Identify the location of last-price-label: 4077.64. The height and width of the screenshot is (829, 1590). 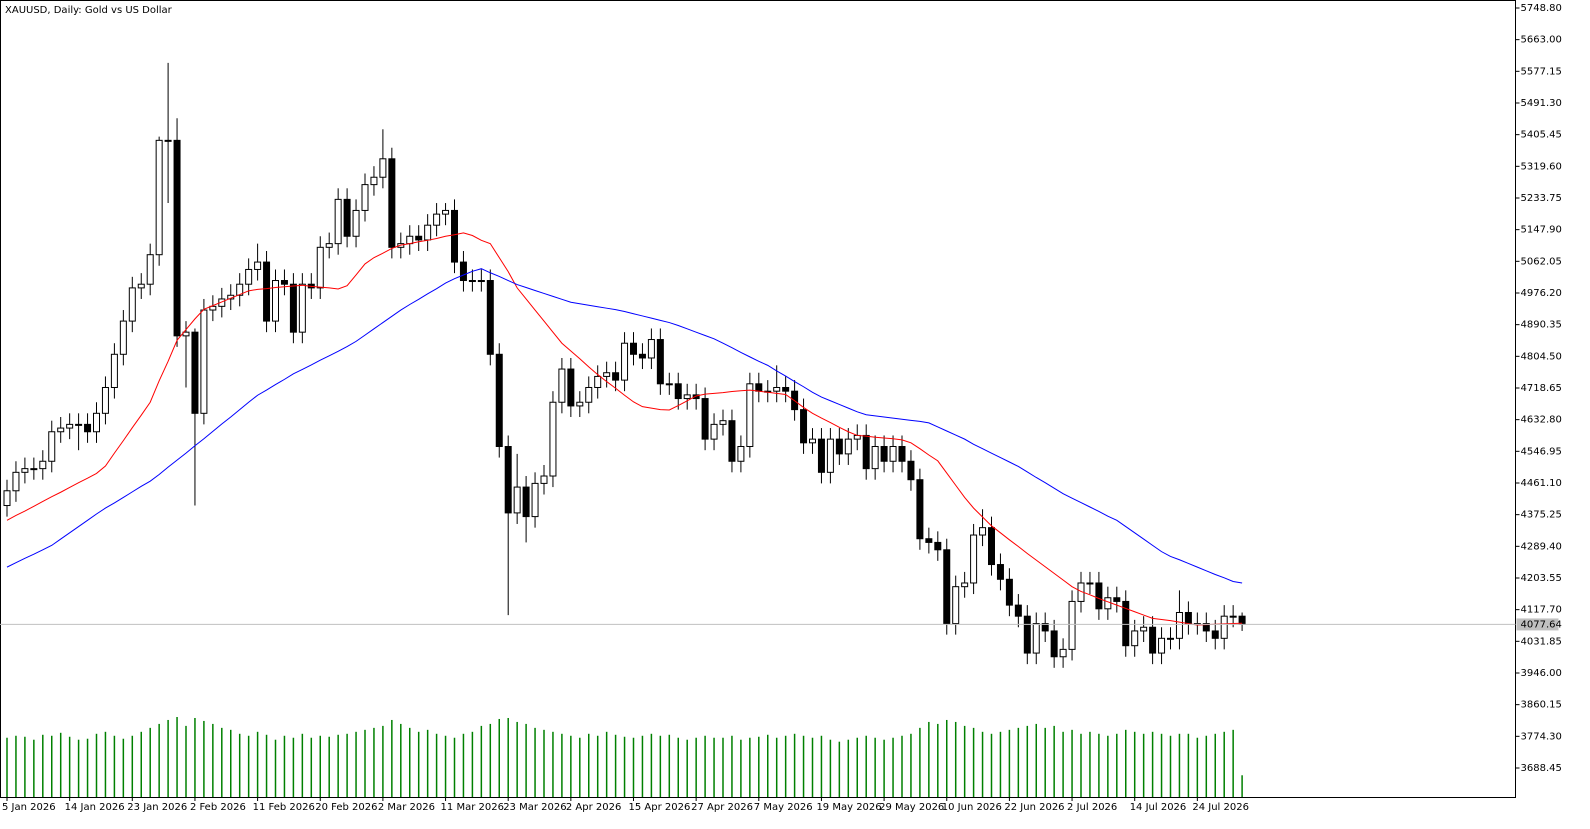
(1541, 624).